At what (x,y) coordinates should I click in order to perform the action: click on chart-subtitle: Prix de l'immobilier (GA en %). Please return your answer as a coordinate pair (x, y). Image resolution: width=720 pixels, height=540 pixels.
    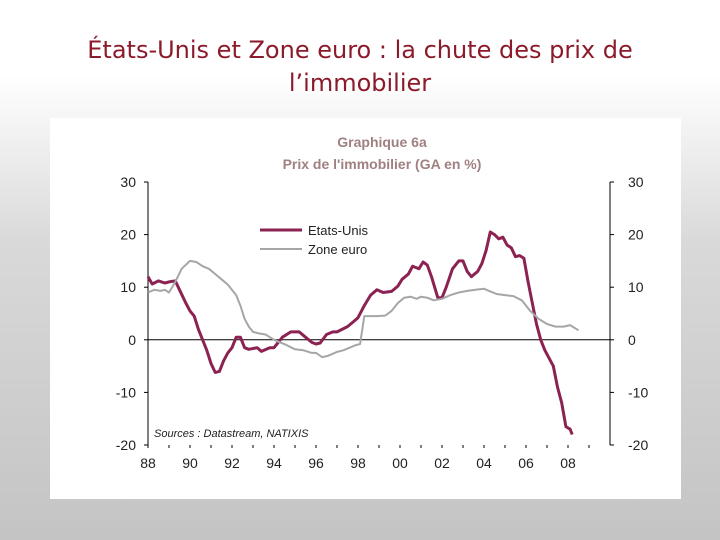
    Looking at the image, I should click on (382, 164).